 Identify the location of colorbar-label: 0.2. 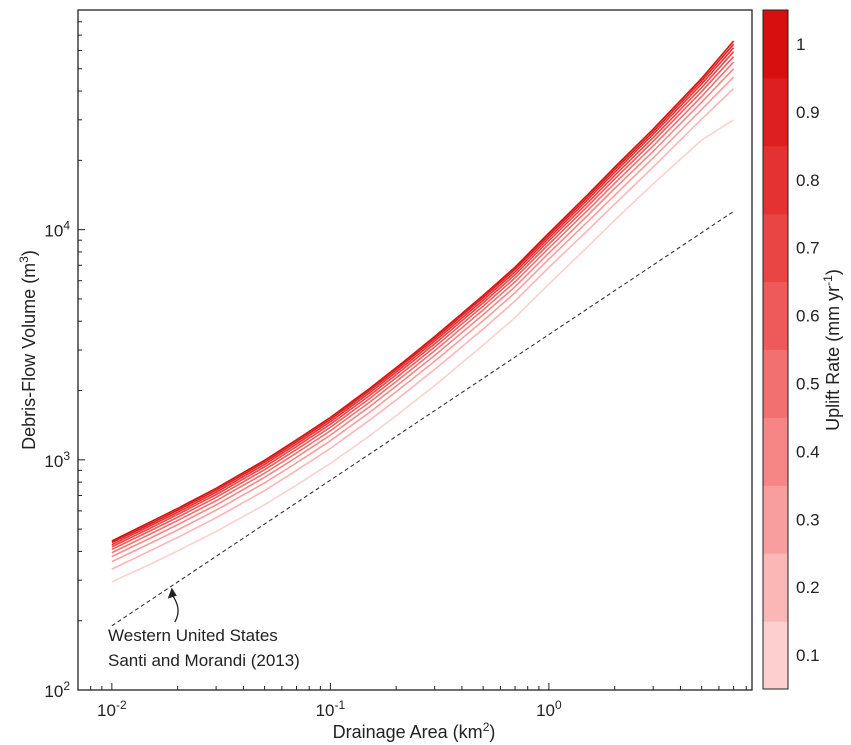
(808, 587).